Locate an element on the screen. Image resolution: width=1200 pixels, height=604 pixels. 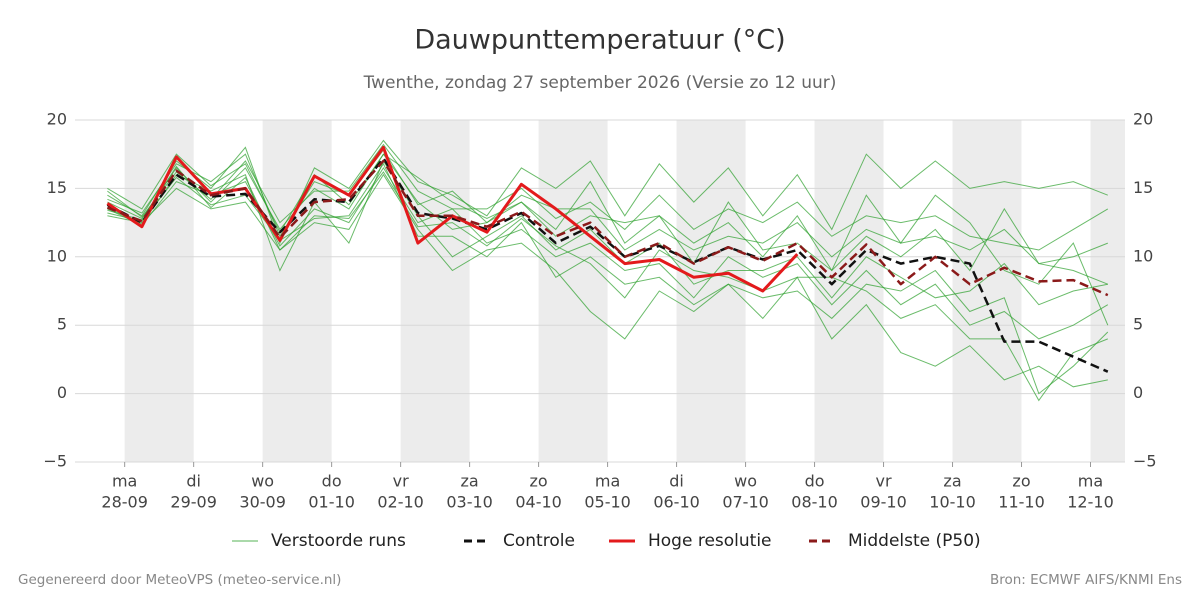
y2-tick-label: 20 is located at coordinates (1143, 119).